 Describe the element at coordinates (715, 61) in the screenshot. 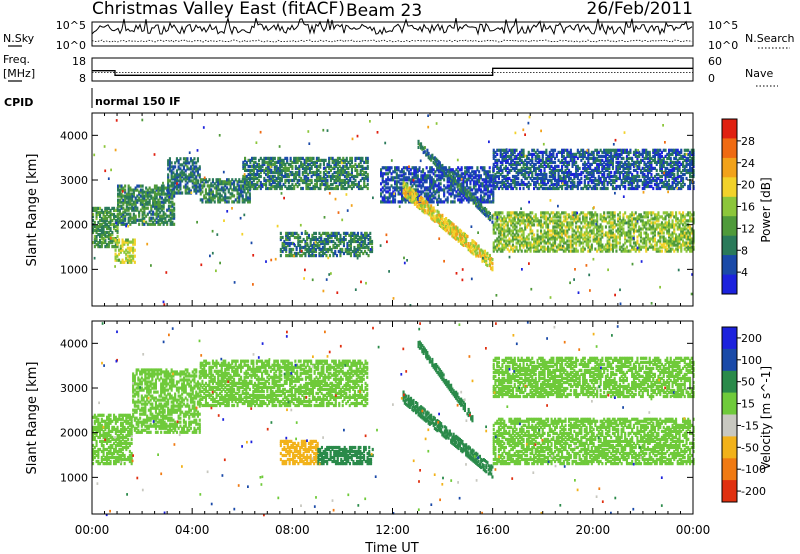

I see `nave-tick-top: 60` at that location.